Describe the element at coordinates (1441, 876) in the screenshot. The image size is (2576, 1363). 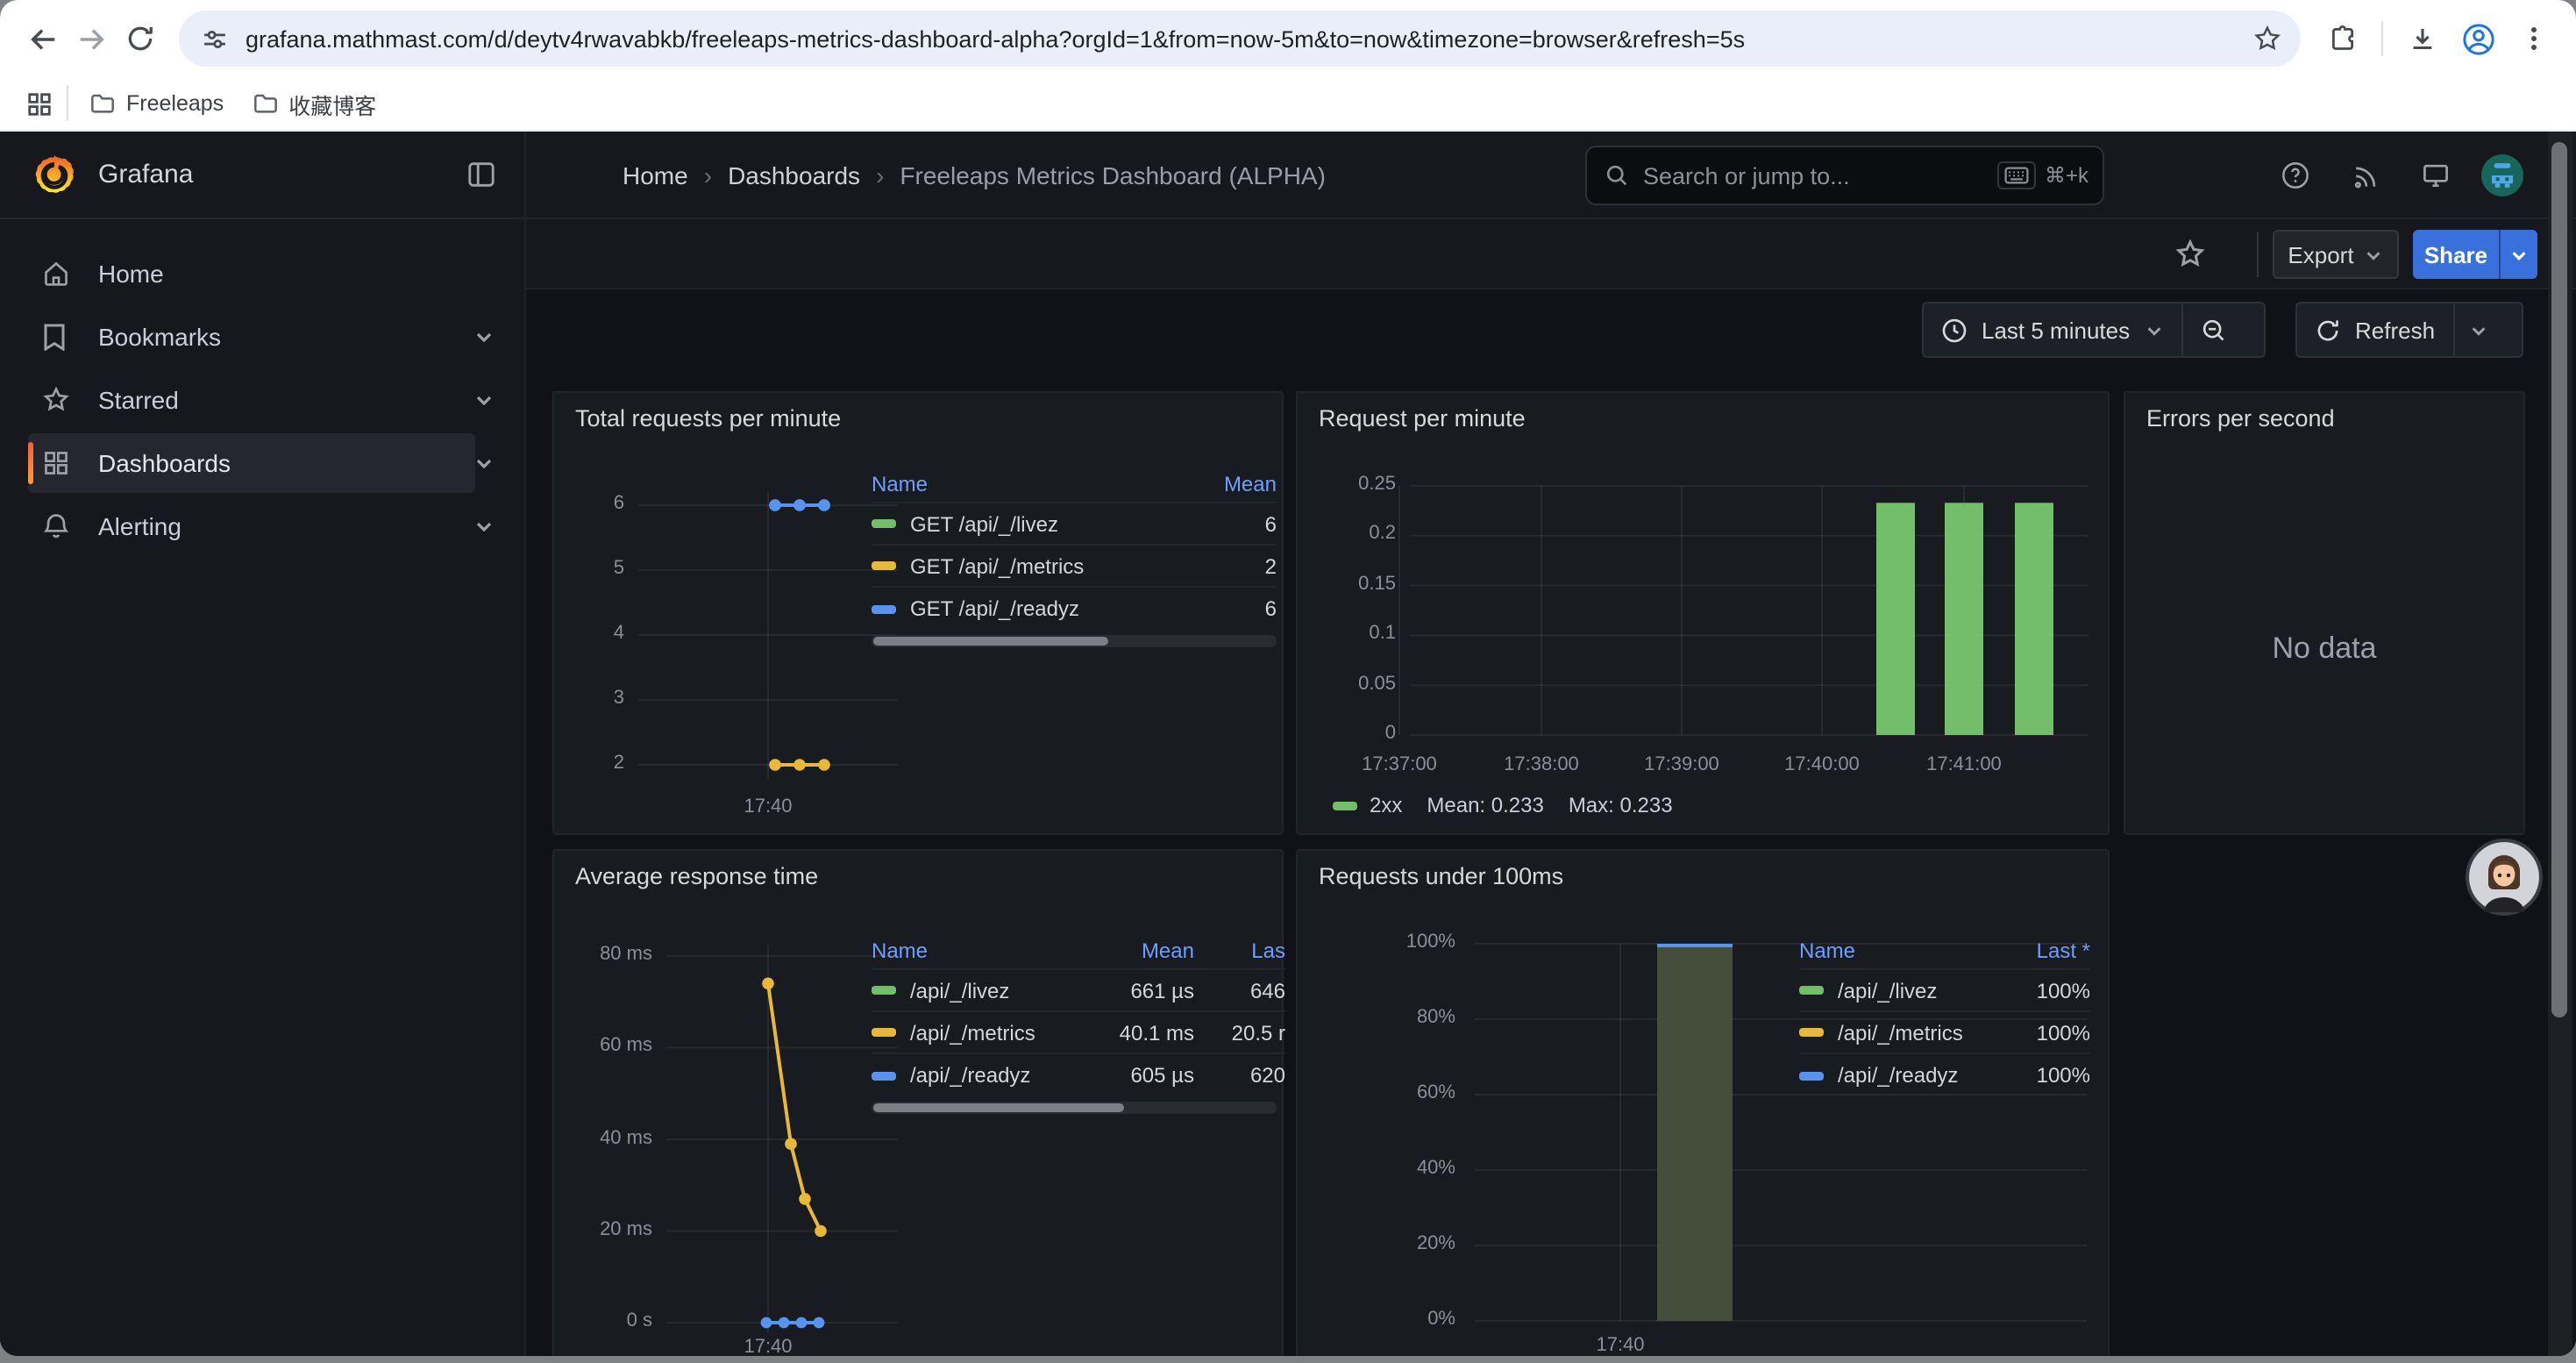
I see `panel-title: Requests under 100ms` at that location.